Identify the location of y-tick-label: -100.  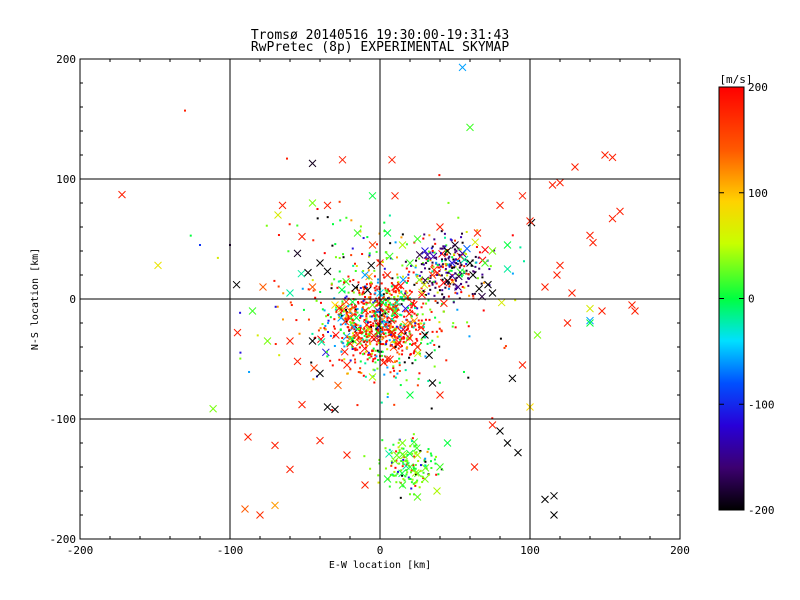
(63, 419).